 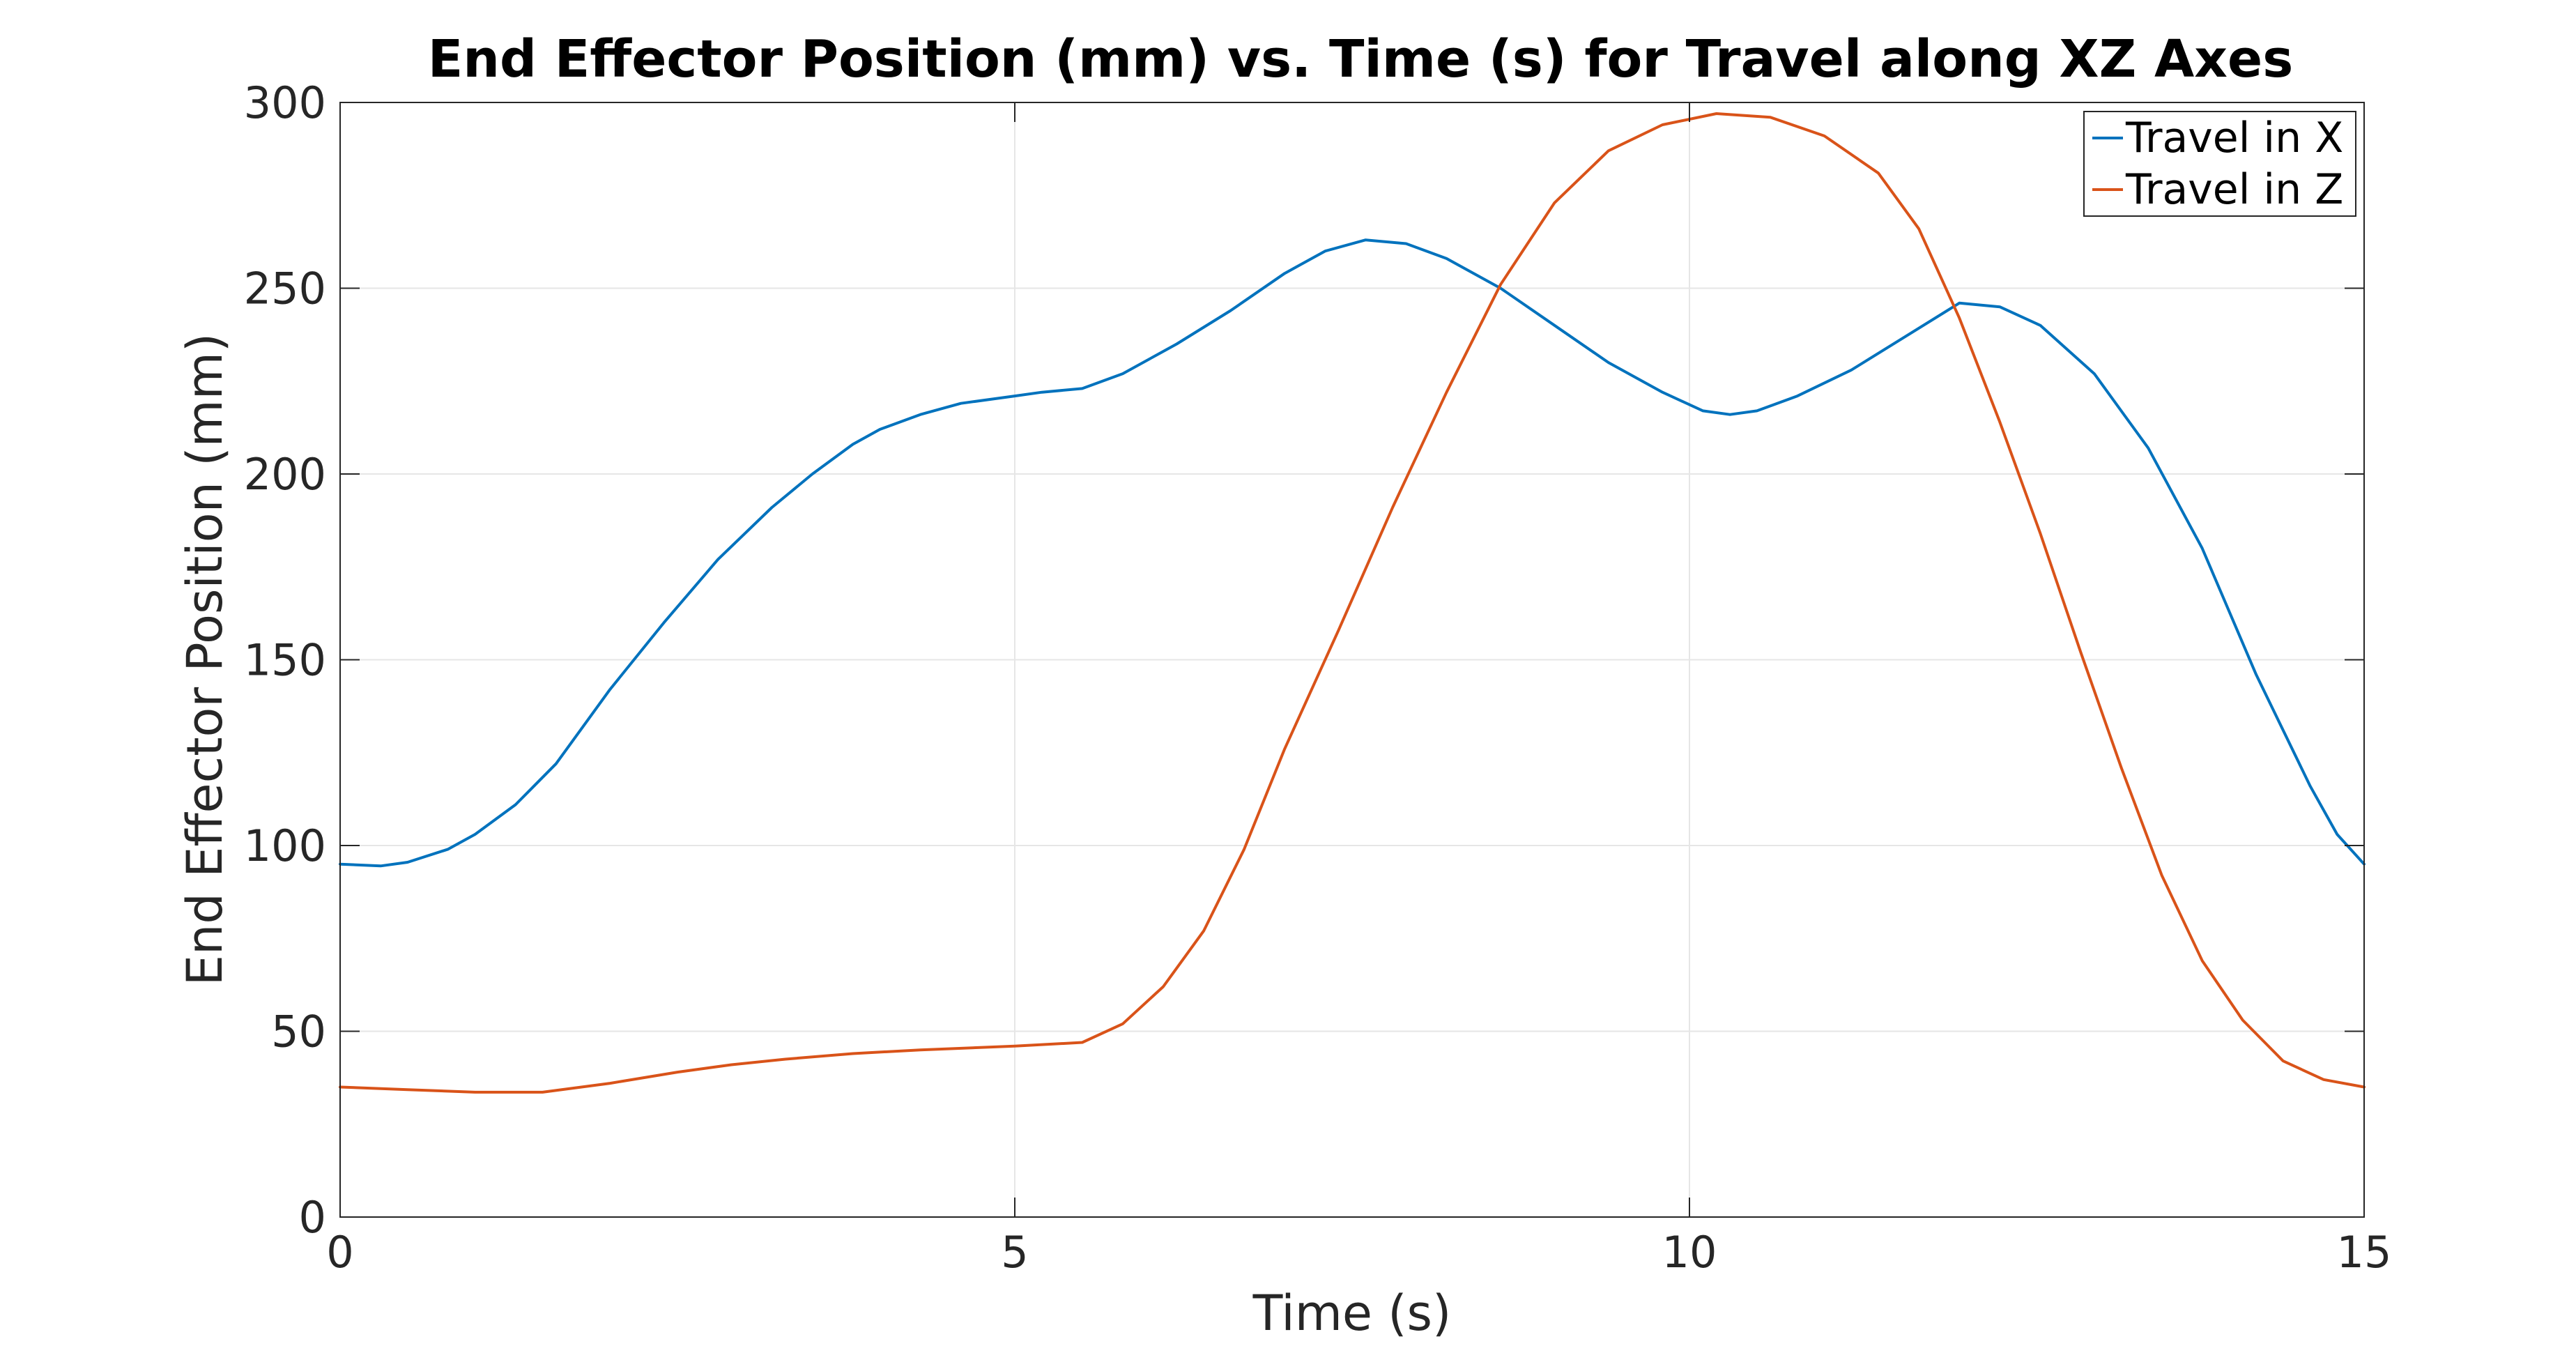 I want to click on y-tick-label: 0, so click(x=312, y=1217).